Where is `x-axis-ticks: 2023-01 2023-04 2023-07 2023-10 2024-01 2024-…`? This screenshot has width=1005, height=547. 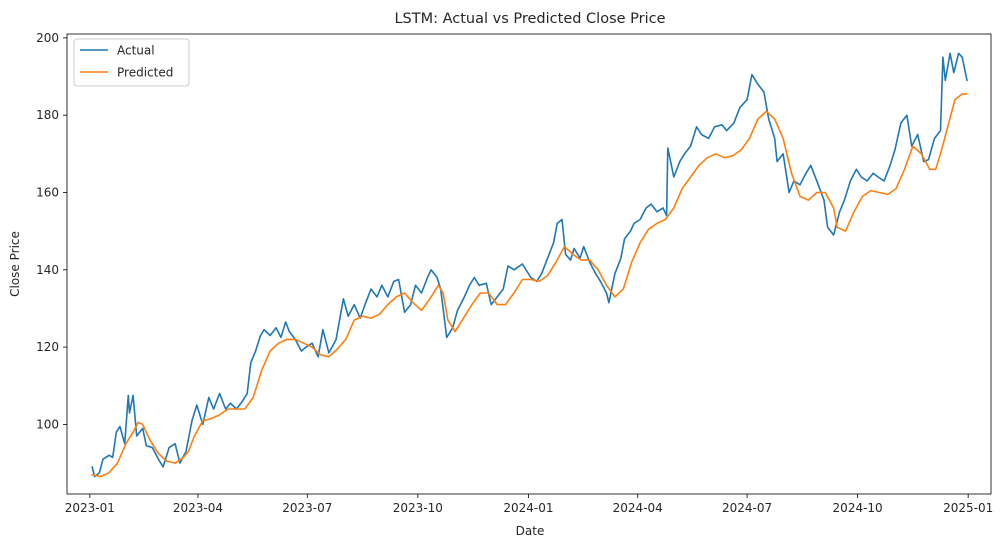 x-axis-ticks: 2023-01 2023-04 2023-07 2023-10 2024-01 2024-… is located at coordinates (529, 504).